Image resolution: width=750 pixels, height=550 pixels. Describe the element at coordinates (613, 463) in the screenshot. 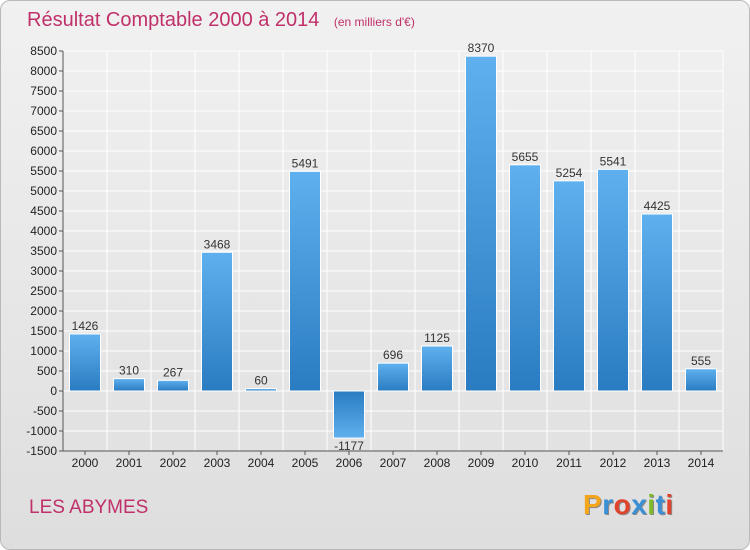

I see `x-tick-label: 2012` at that location.